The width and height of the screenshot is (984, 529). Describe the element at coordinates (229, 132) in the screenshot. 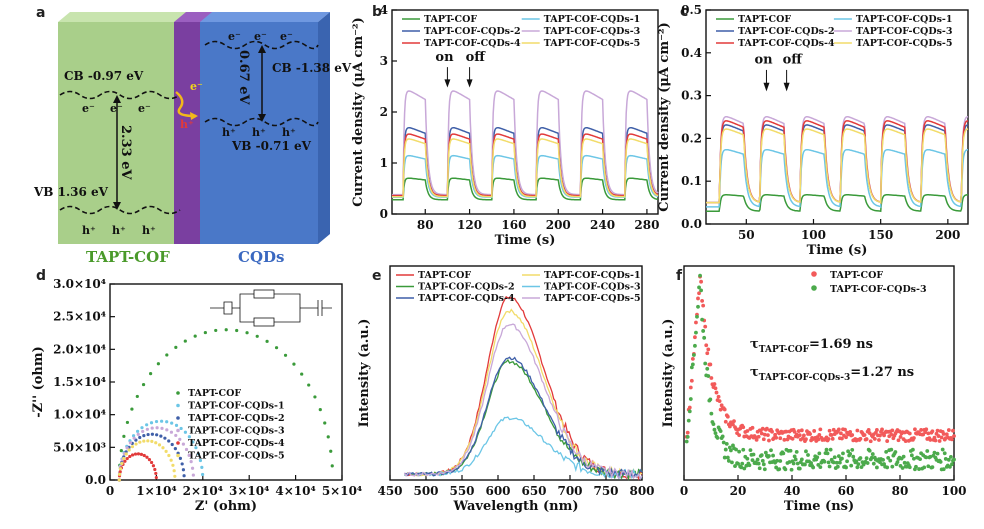

I see `hole-label: h⁺` at that location.